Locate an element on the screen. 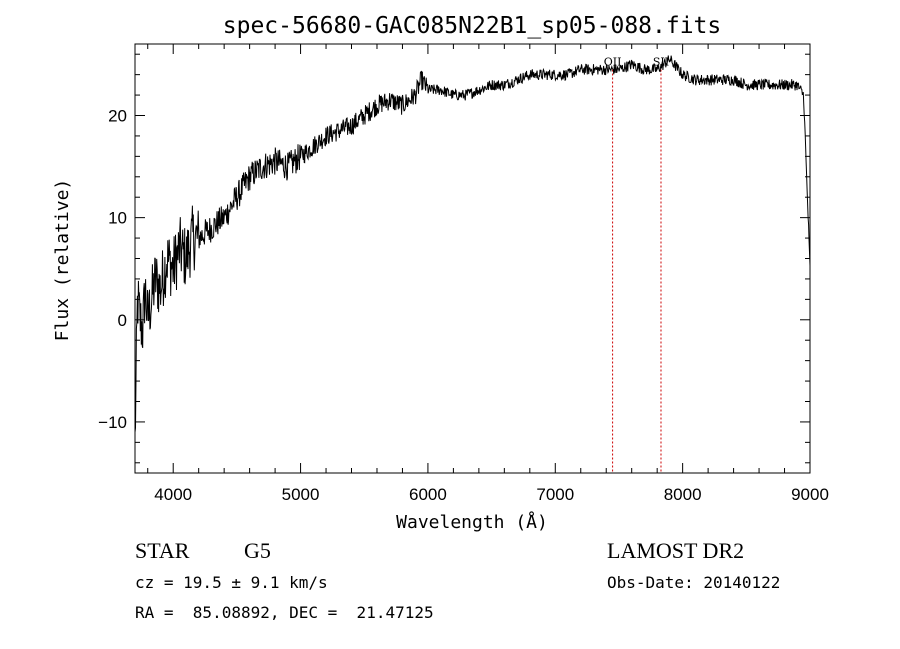 Image resolution: width=900 pixels, height=649 pixels. object-class: STAR is located at coordinates (162, 550).